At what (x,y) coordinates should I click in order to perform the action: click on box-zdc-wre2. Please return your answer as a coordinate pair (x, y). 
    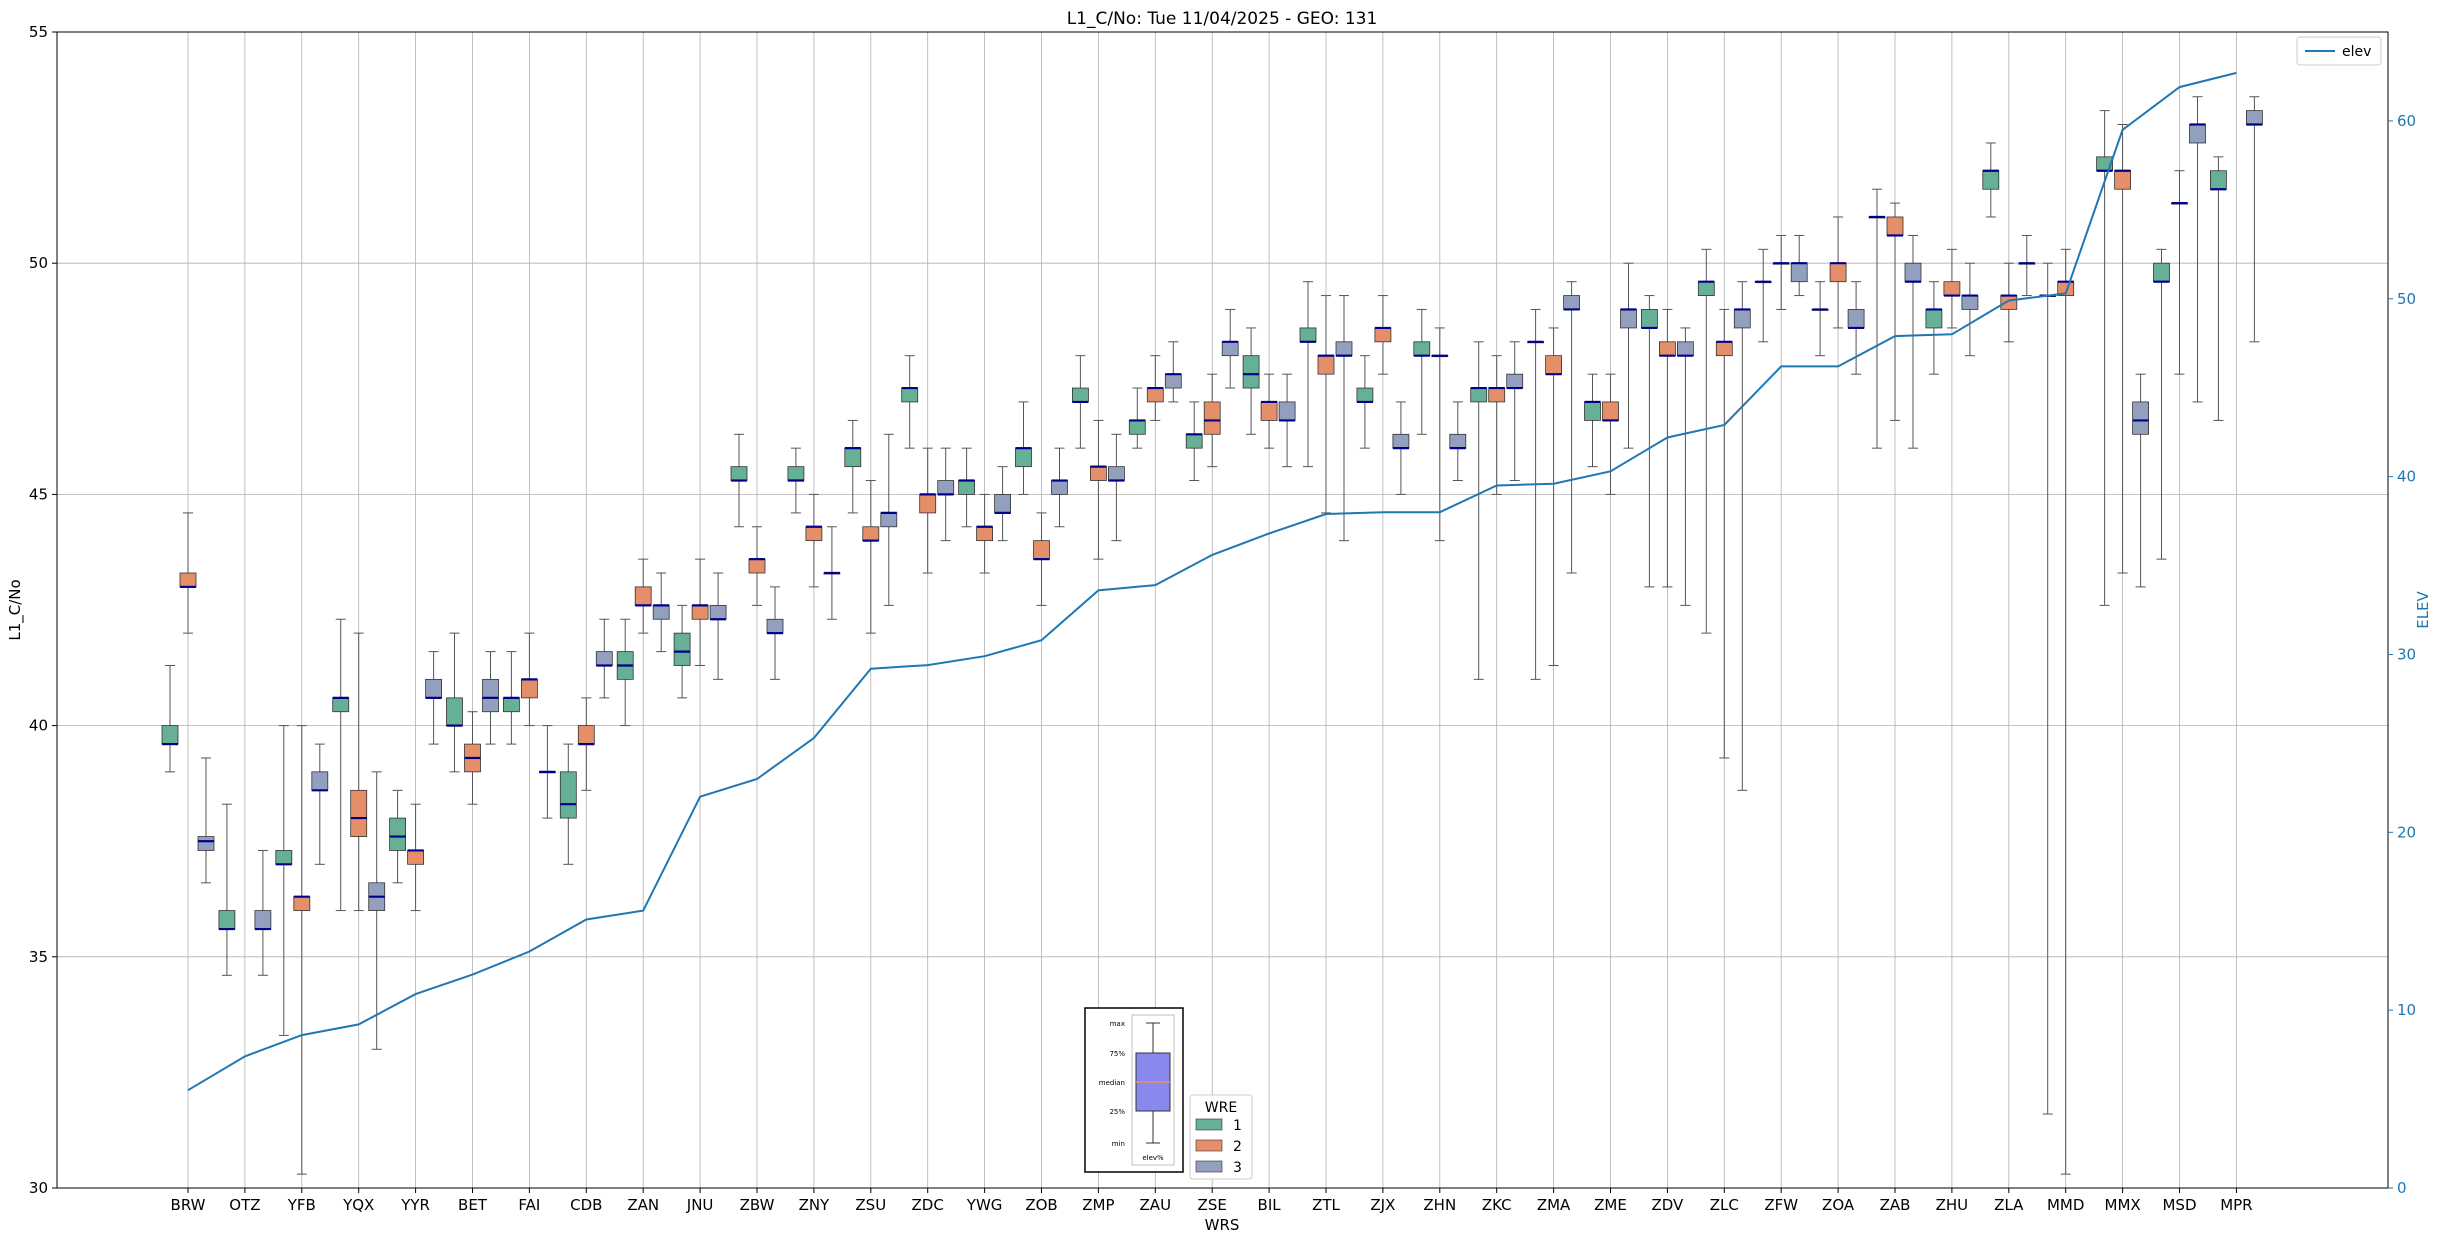
    Looking at the image, I should click on (928, 510).